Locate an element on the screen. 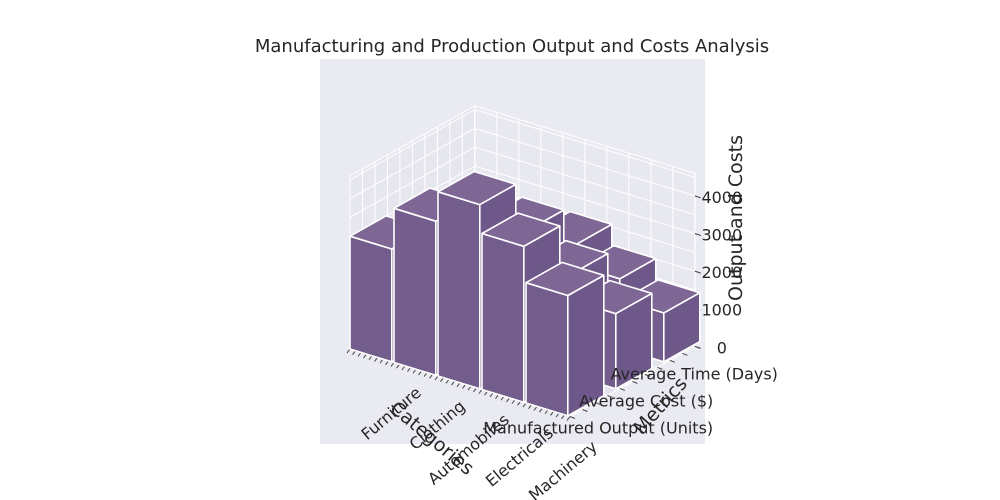 This screenshot has height=500, width=1000. y-tick-label: Manufactured Output (Units) is located at coordinates (598, 428).